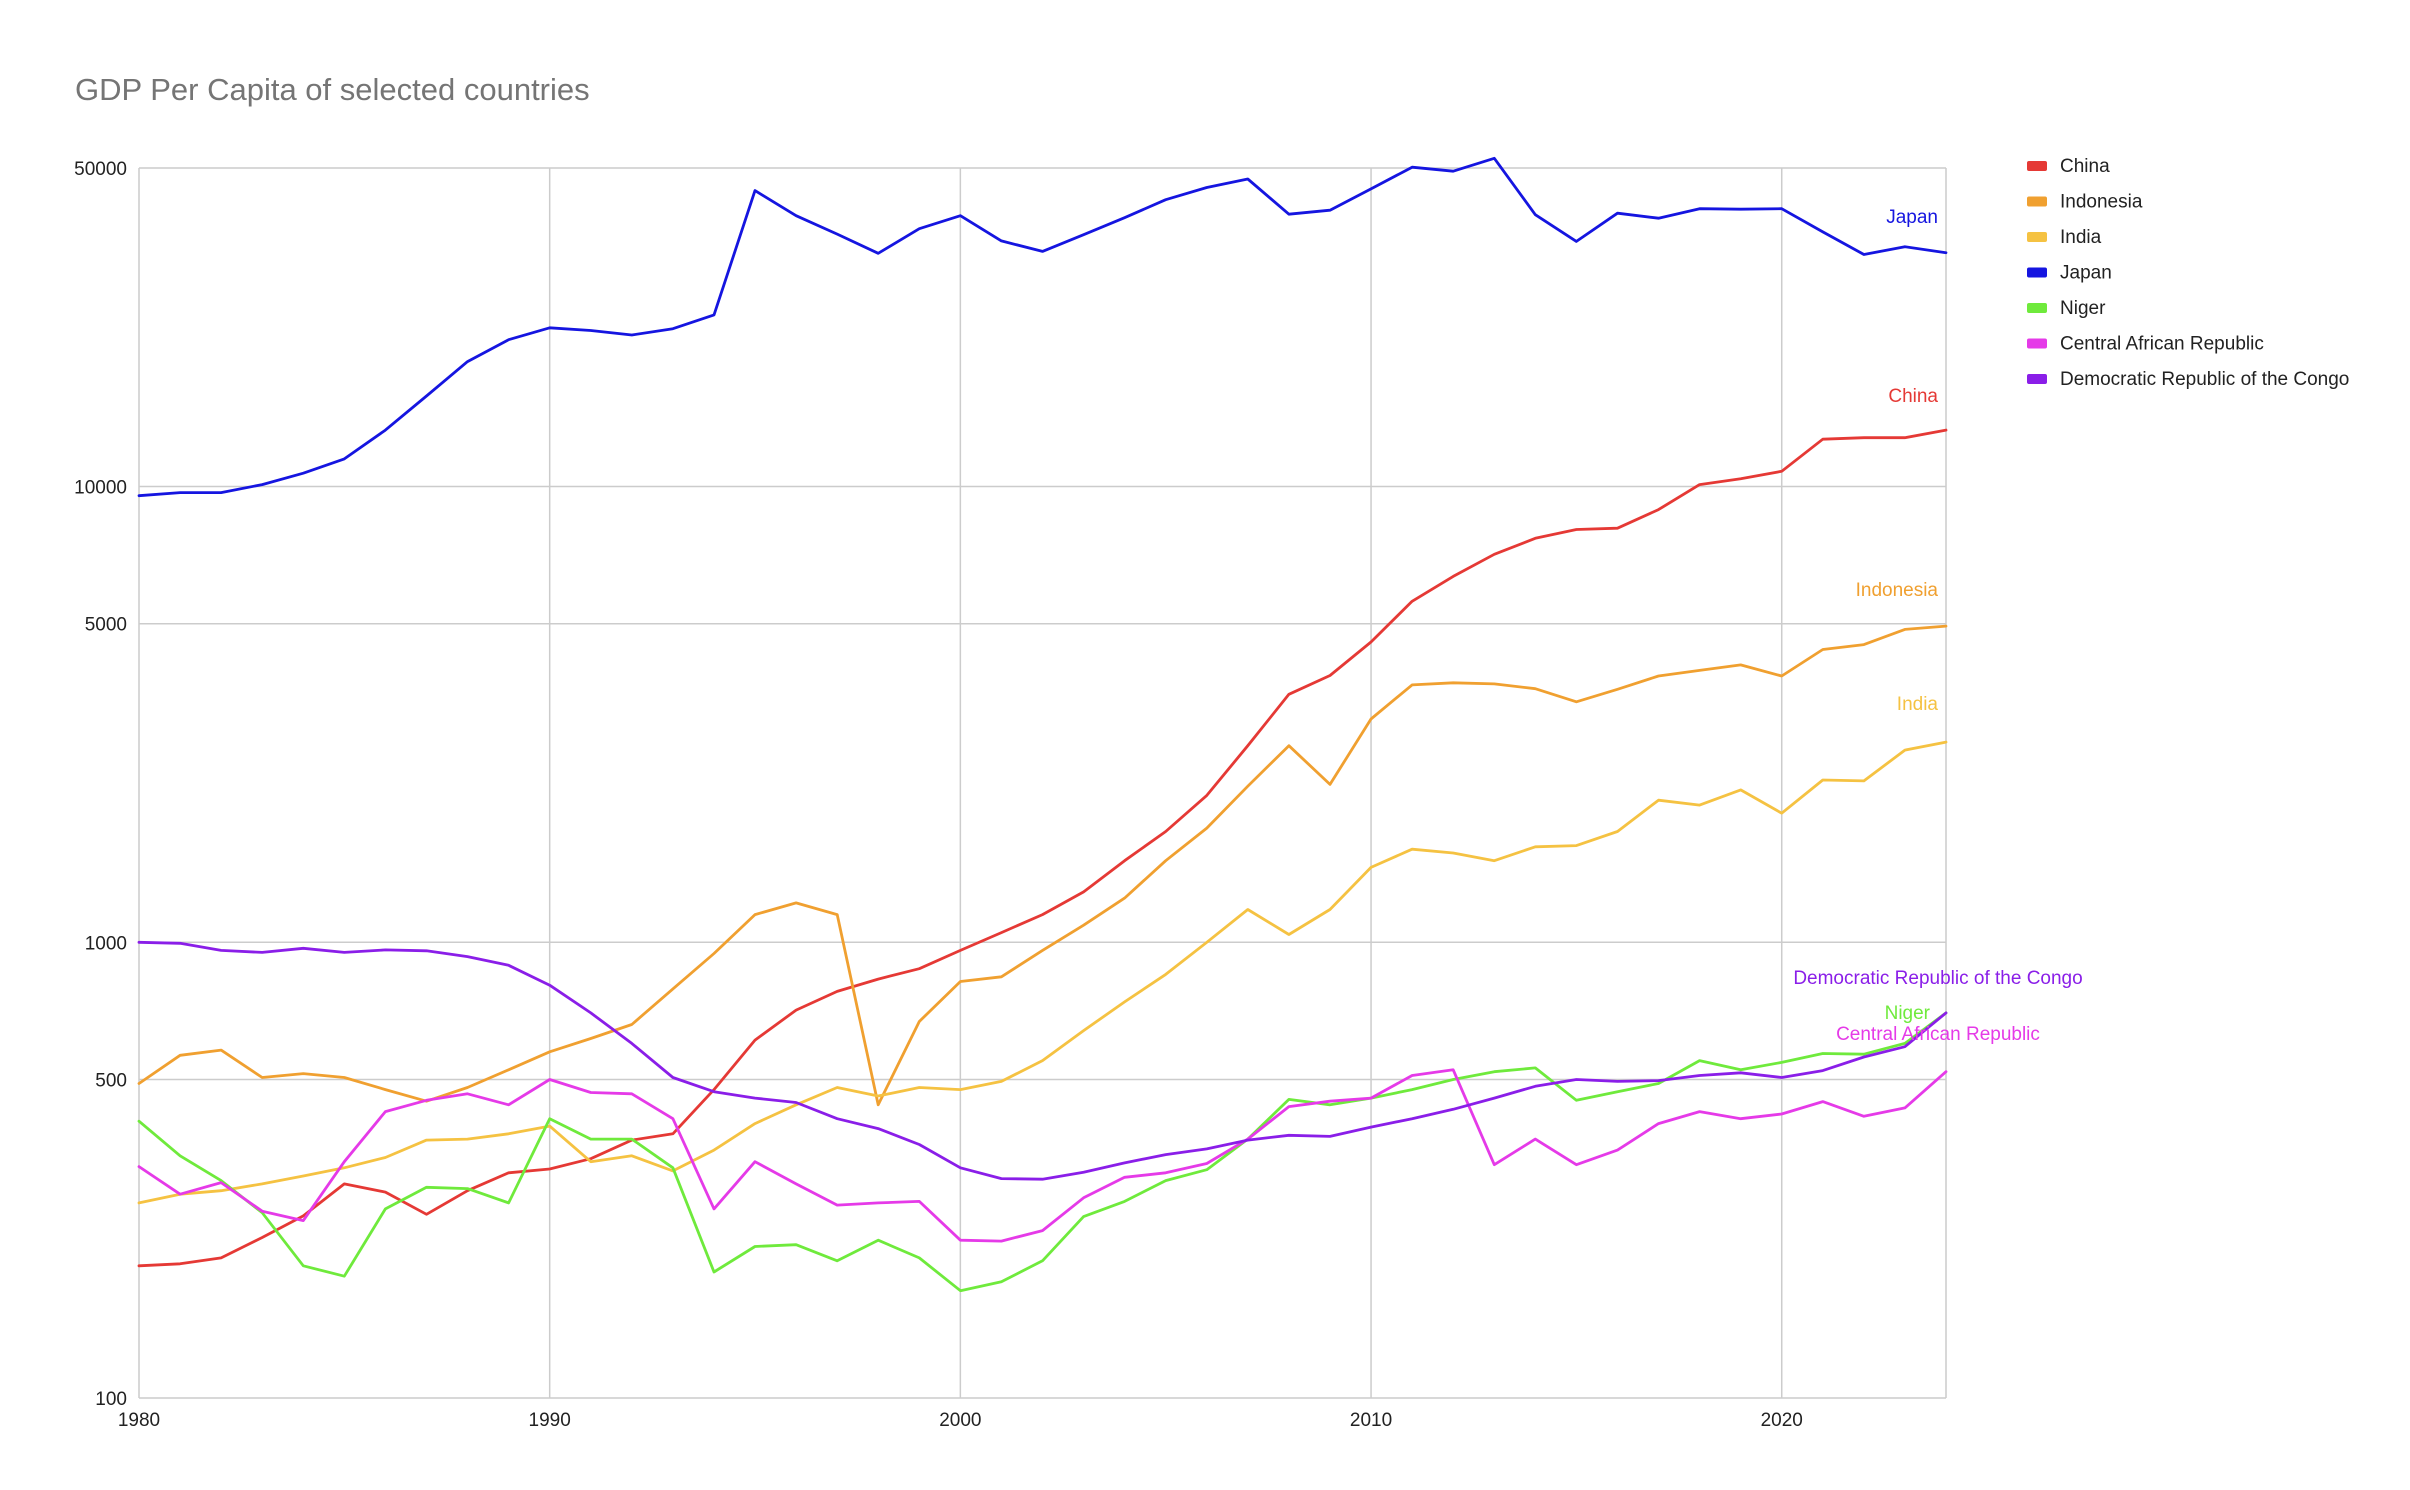  What do you see at coordinates (106, 943) in the screenshot?
I see `y-tick-label: 1000` at bounding box center [106, 943].